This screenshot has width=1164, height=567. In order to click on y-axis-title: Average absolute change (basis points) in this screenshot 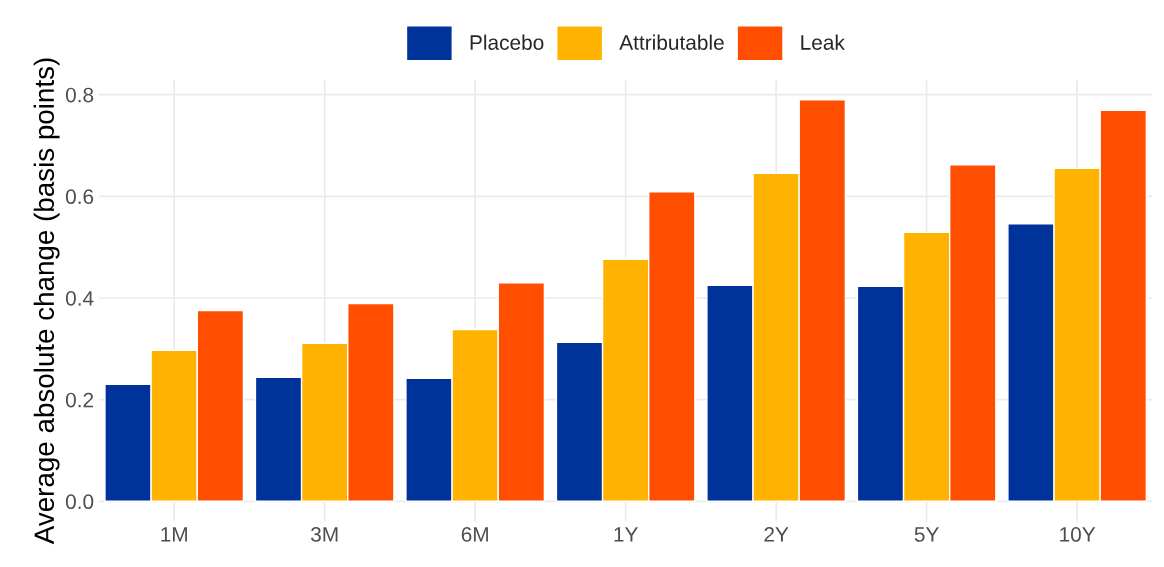, I will do `click(46, 301)`.